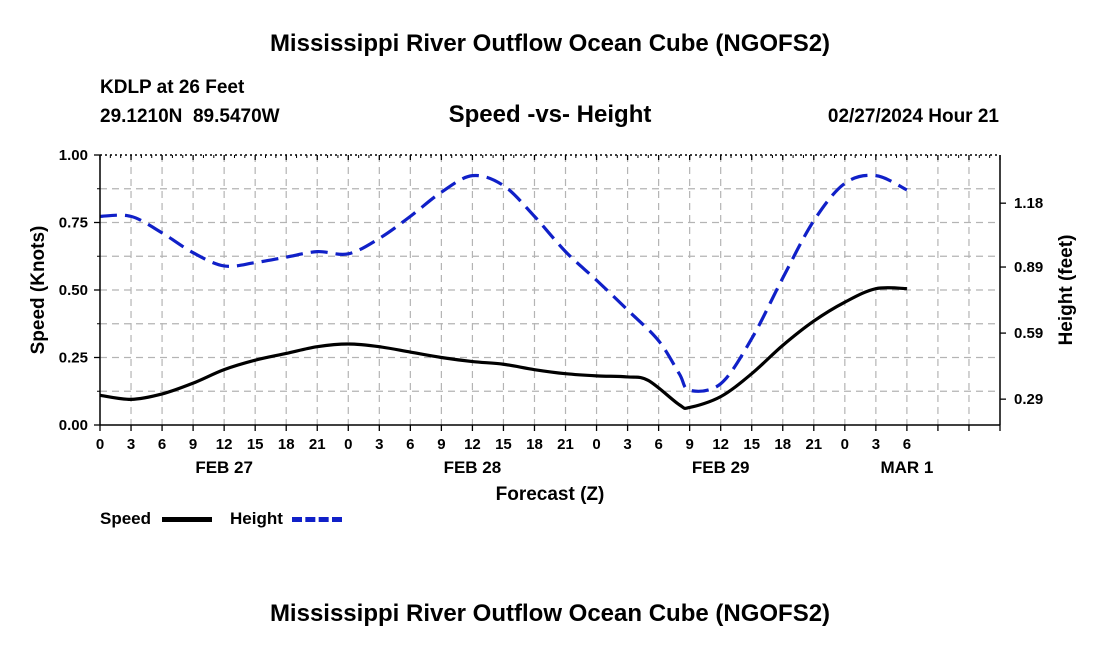  Describe the element at coordinates (73, 425) in the screenshot. I see `y-tick-label: 0.00` at that location.